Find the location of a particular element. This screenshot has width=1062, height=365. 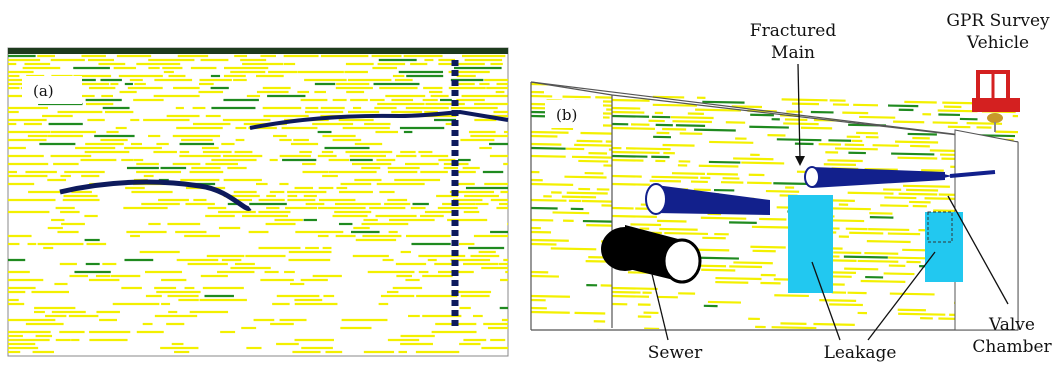

reflector-hyperbola-a is located at coordinates (155, 195).